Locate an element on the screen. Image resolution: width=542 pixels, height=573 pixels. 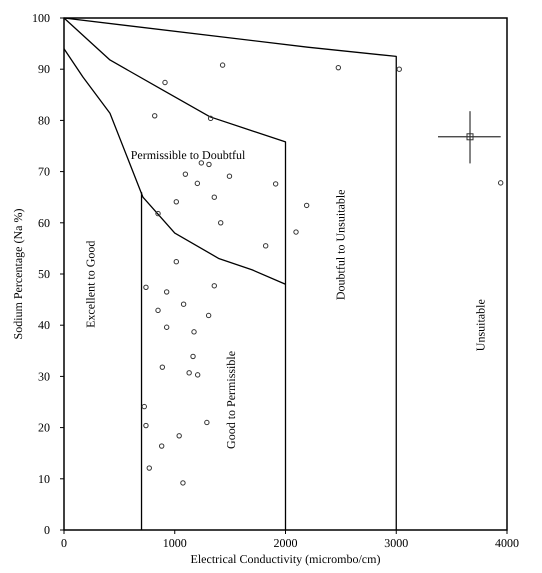
y-tick-label: 90 is located at coordinates (44, 69).